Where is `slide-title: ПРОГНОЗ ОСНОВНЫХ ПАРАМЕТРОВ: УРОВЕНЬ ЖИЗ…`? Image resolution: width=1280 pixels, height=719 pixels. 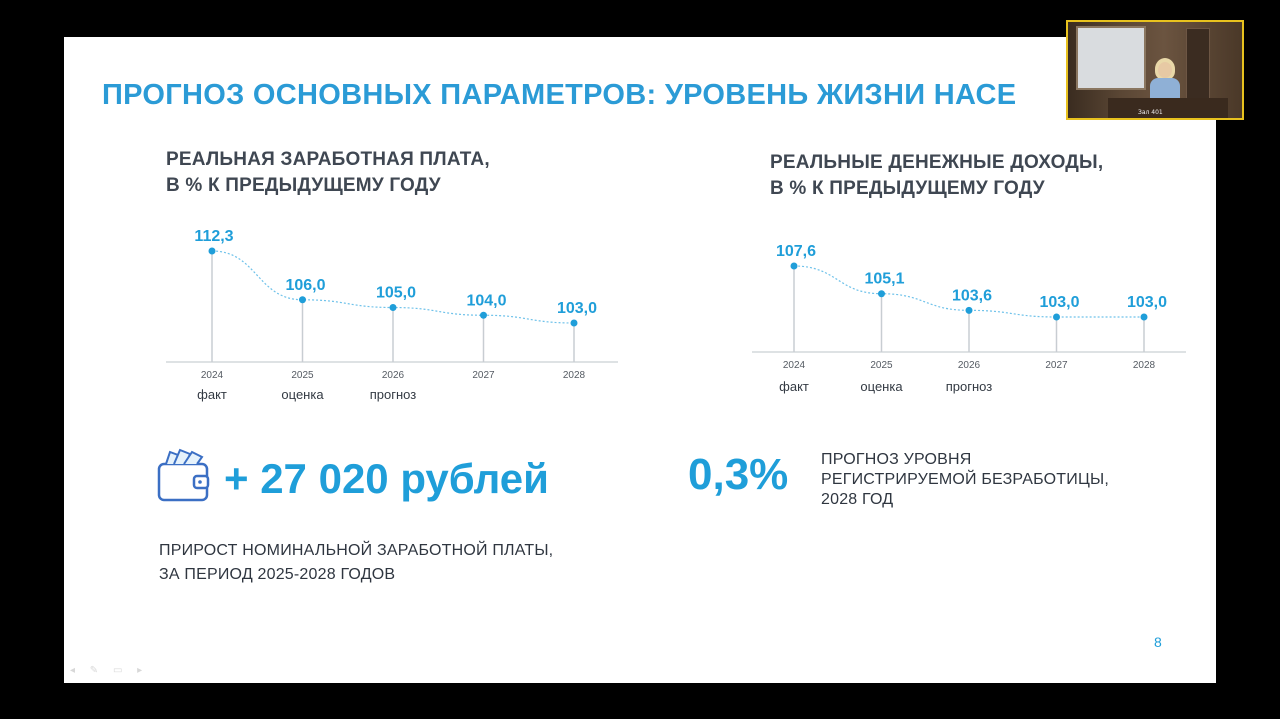 slide-title: ПРОГНОЗ ОСНОВНЫХ ПАРАМЕТРОВ: УРОВЕНЬ ЖИЗ… is located at coordinates (559, 95).